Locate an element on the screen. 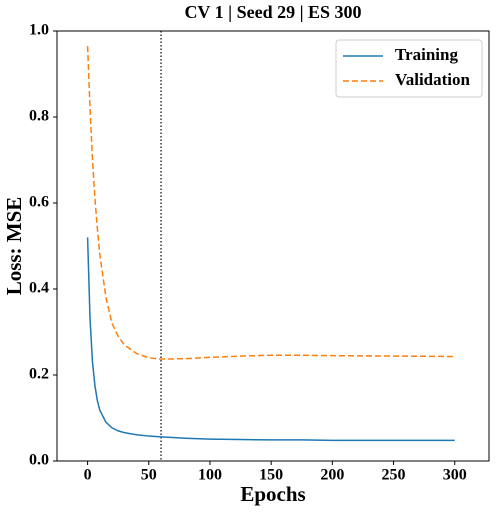 This screenshot has width=496, height=513. y-tick-label: 0.6 is located at coordinates (39, 202).